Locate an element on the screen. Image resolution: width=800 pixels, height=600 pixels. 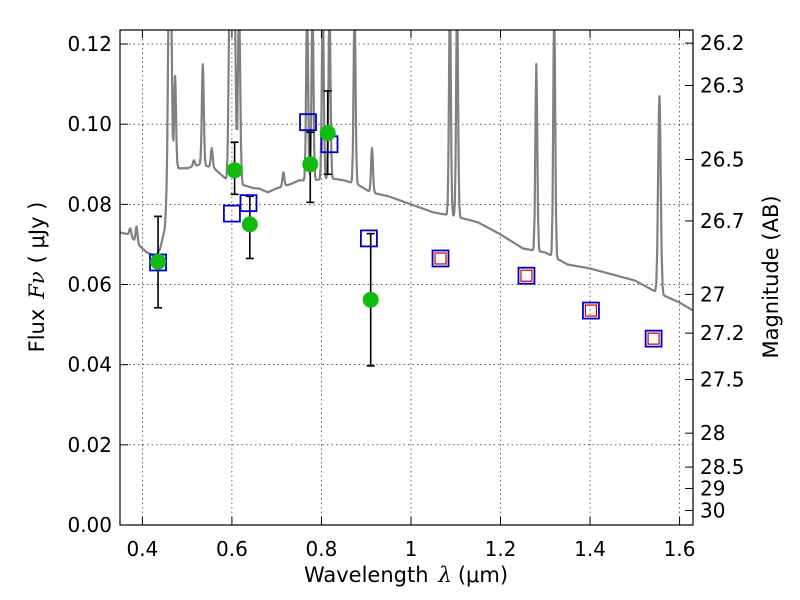
y-tick-label: 0.12 is located at coordinates (89, 44).